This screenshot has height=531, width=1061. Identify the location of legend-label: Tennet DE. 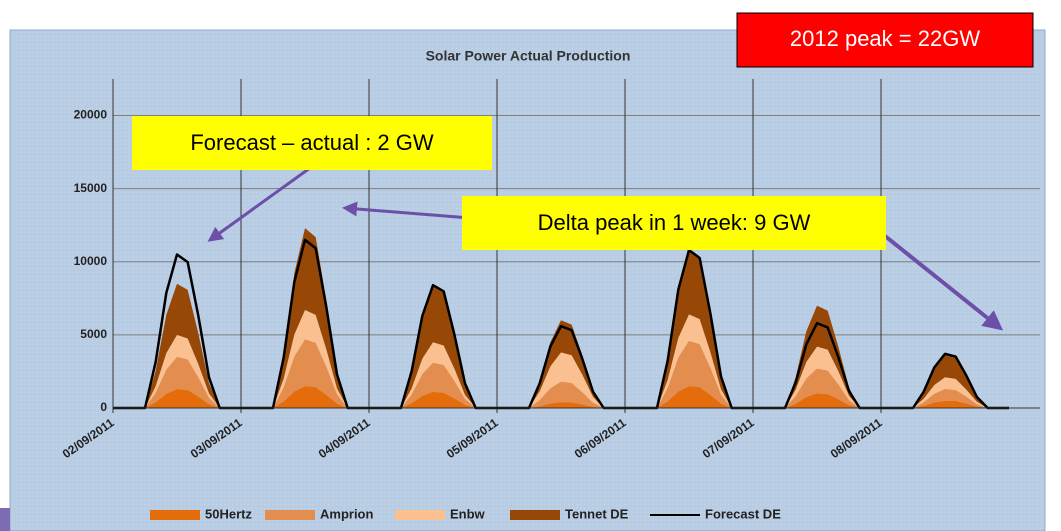
(597, 513).